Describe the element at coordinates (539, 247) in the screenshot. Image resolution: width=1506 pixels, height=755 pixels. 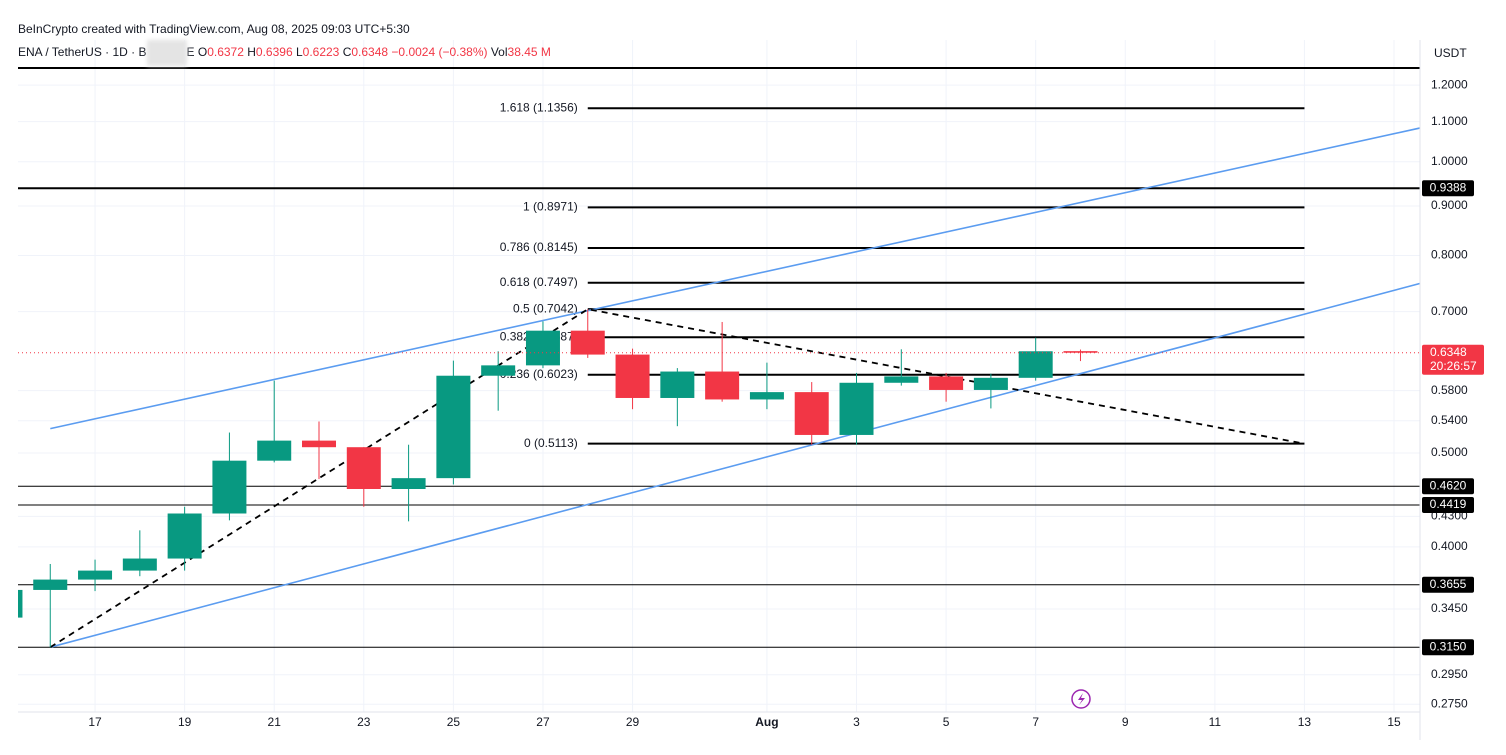
I see `fib-label: 0.786 (0.8145)` at that location.